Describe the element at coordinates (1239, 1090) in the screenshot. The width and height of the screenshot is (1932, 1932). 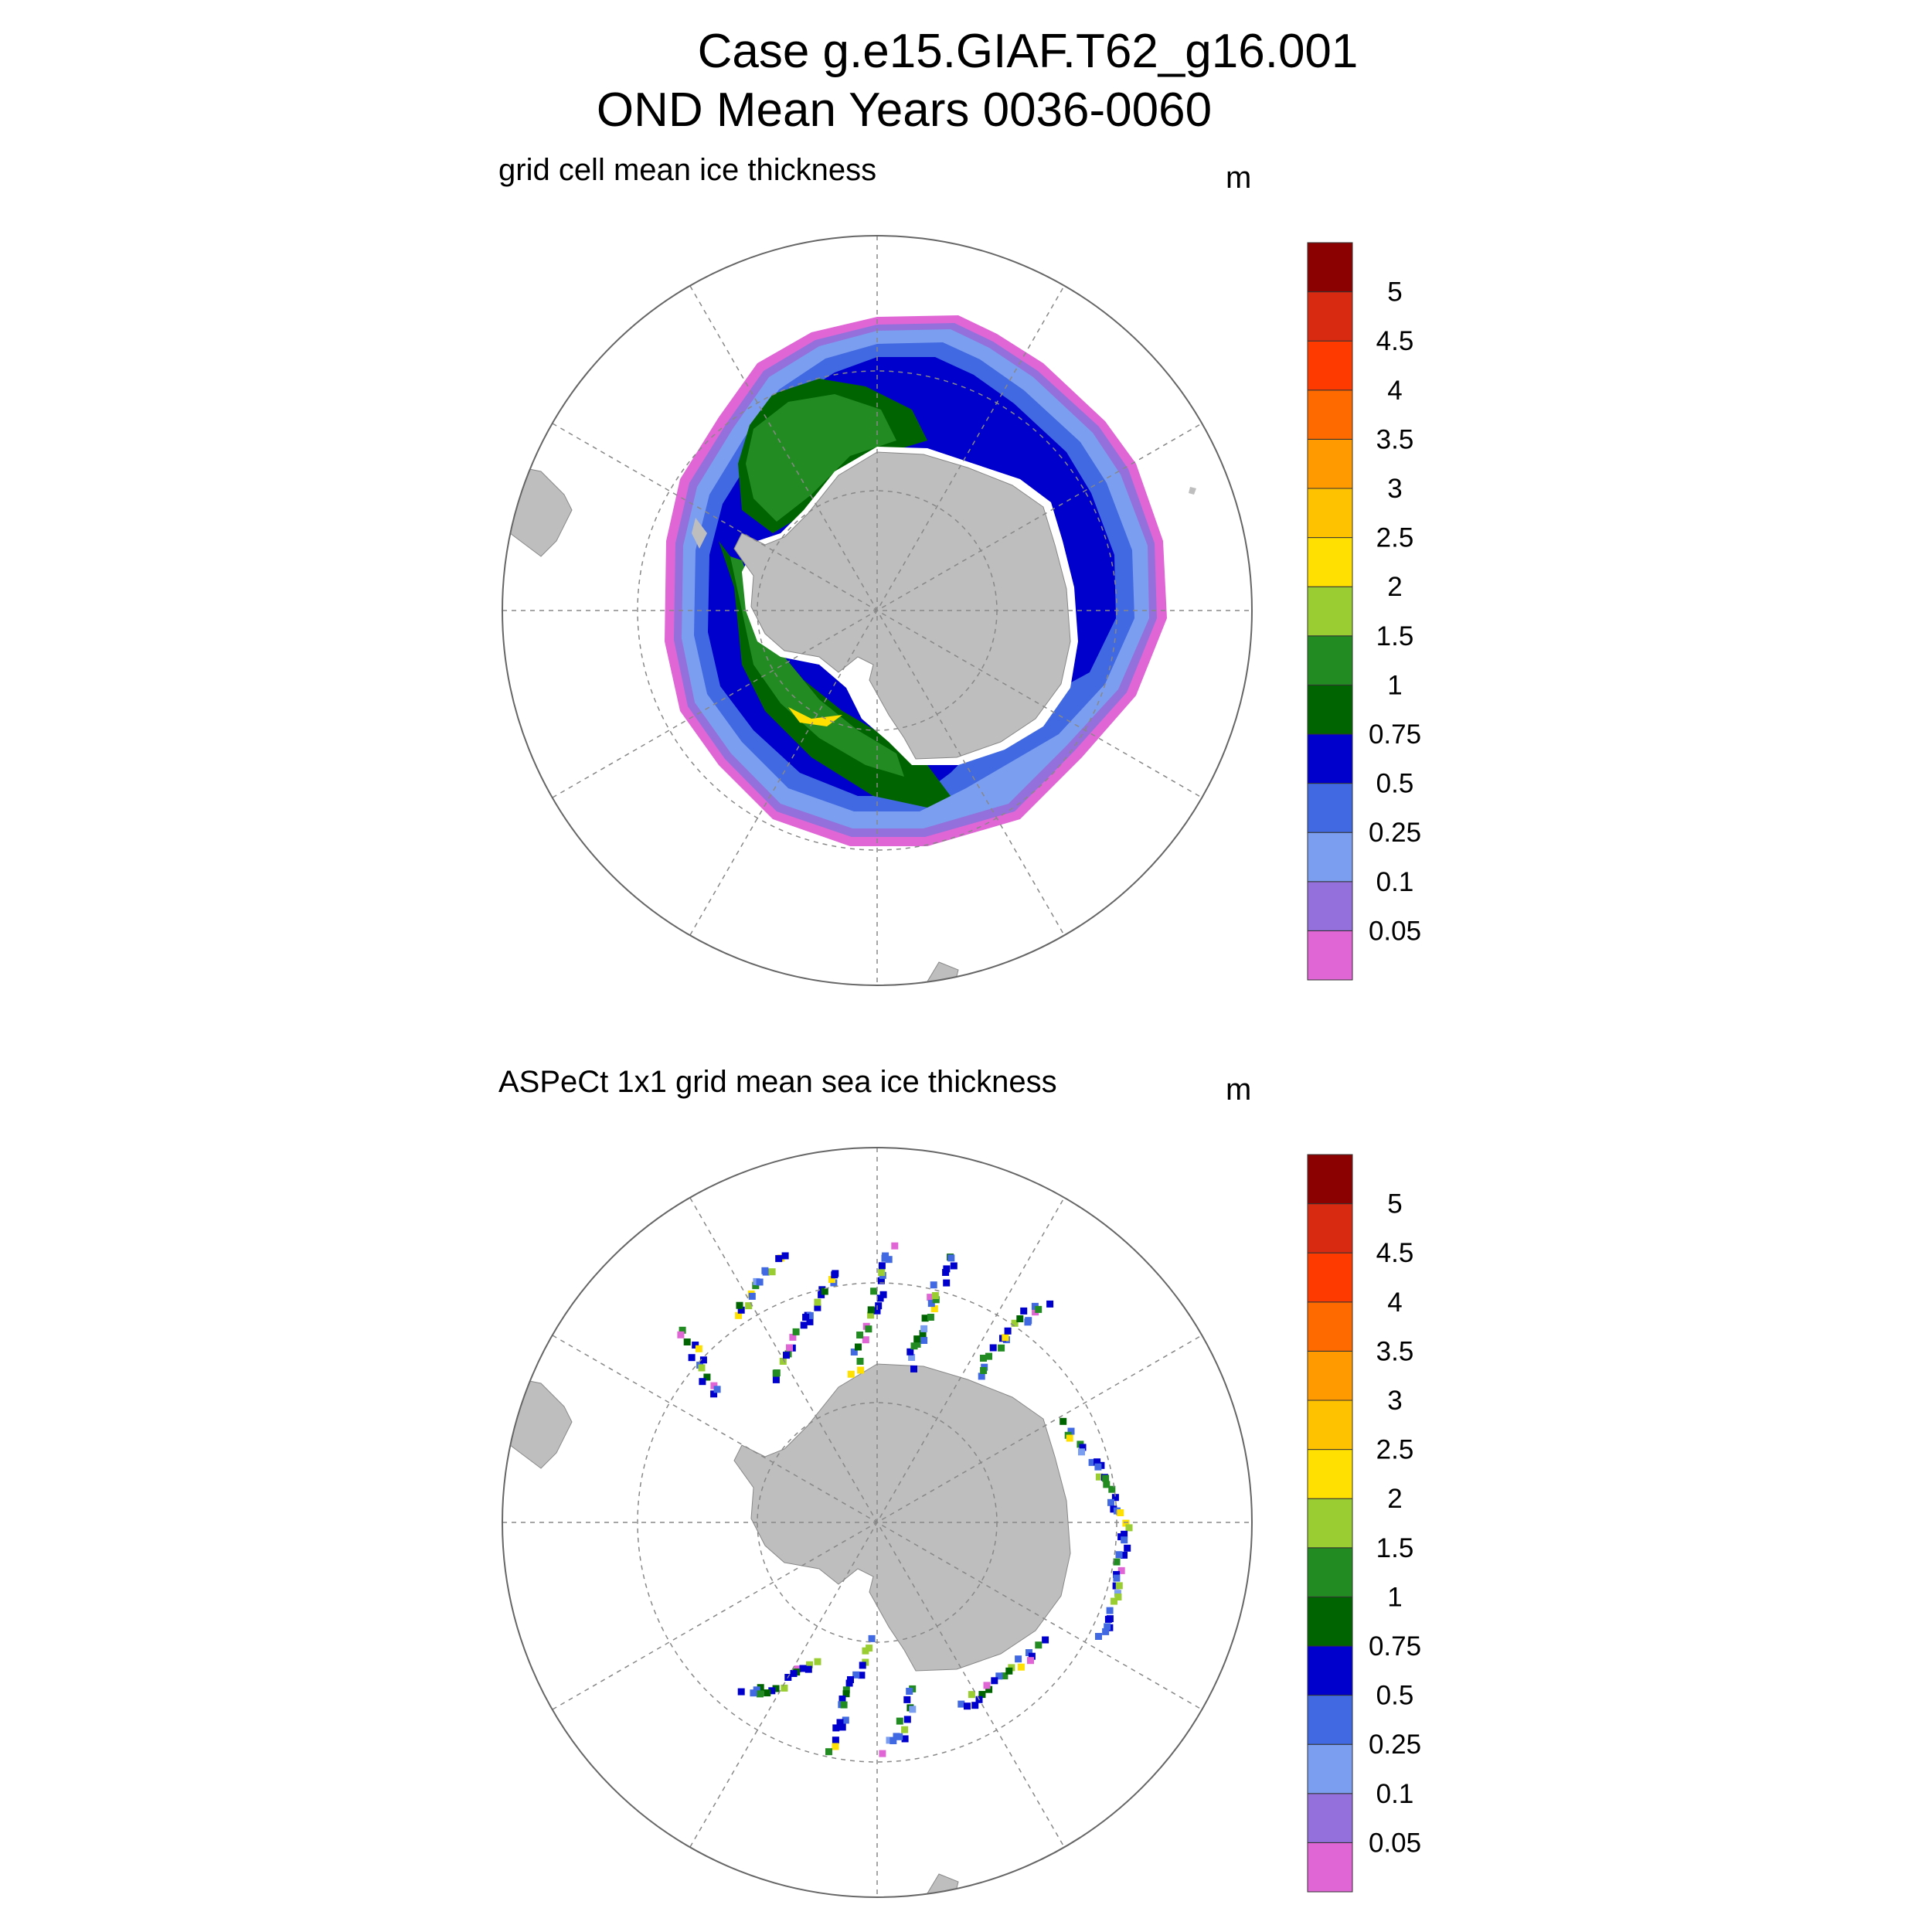
I see `panel2-units: m` at that location.